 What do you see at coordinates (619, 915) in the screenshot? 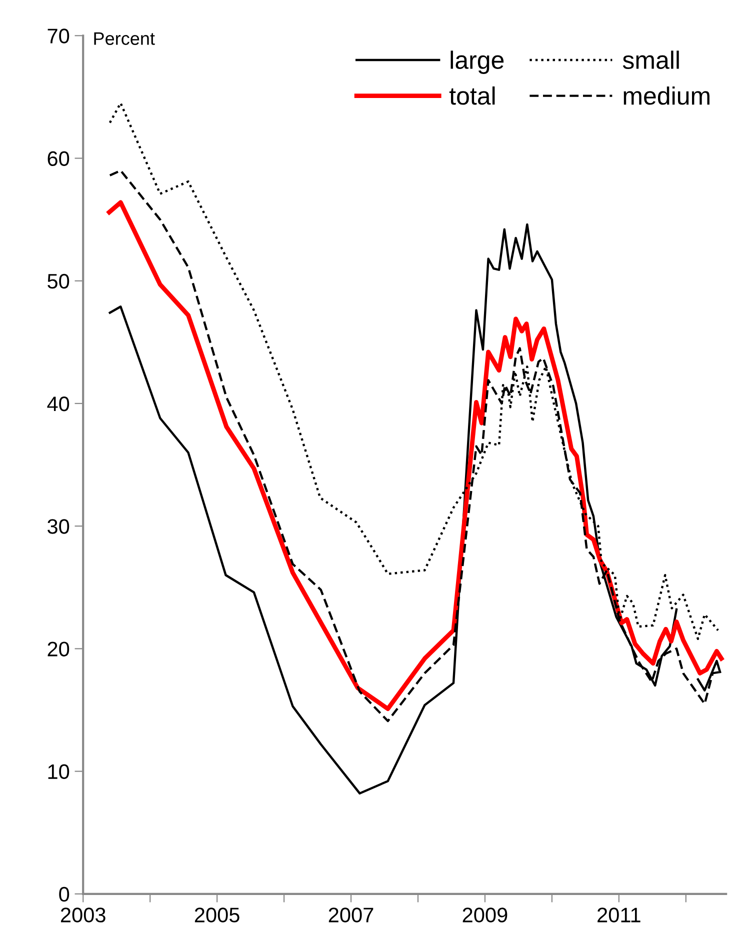
I see `x-tick-label: 2011` at bounding box center [619, 915].